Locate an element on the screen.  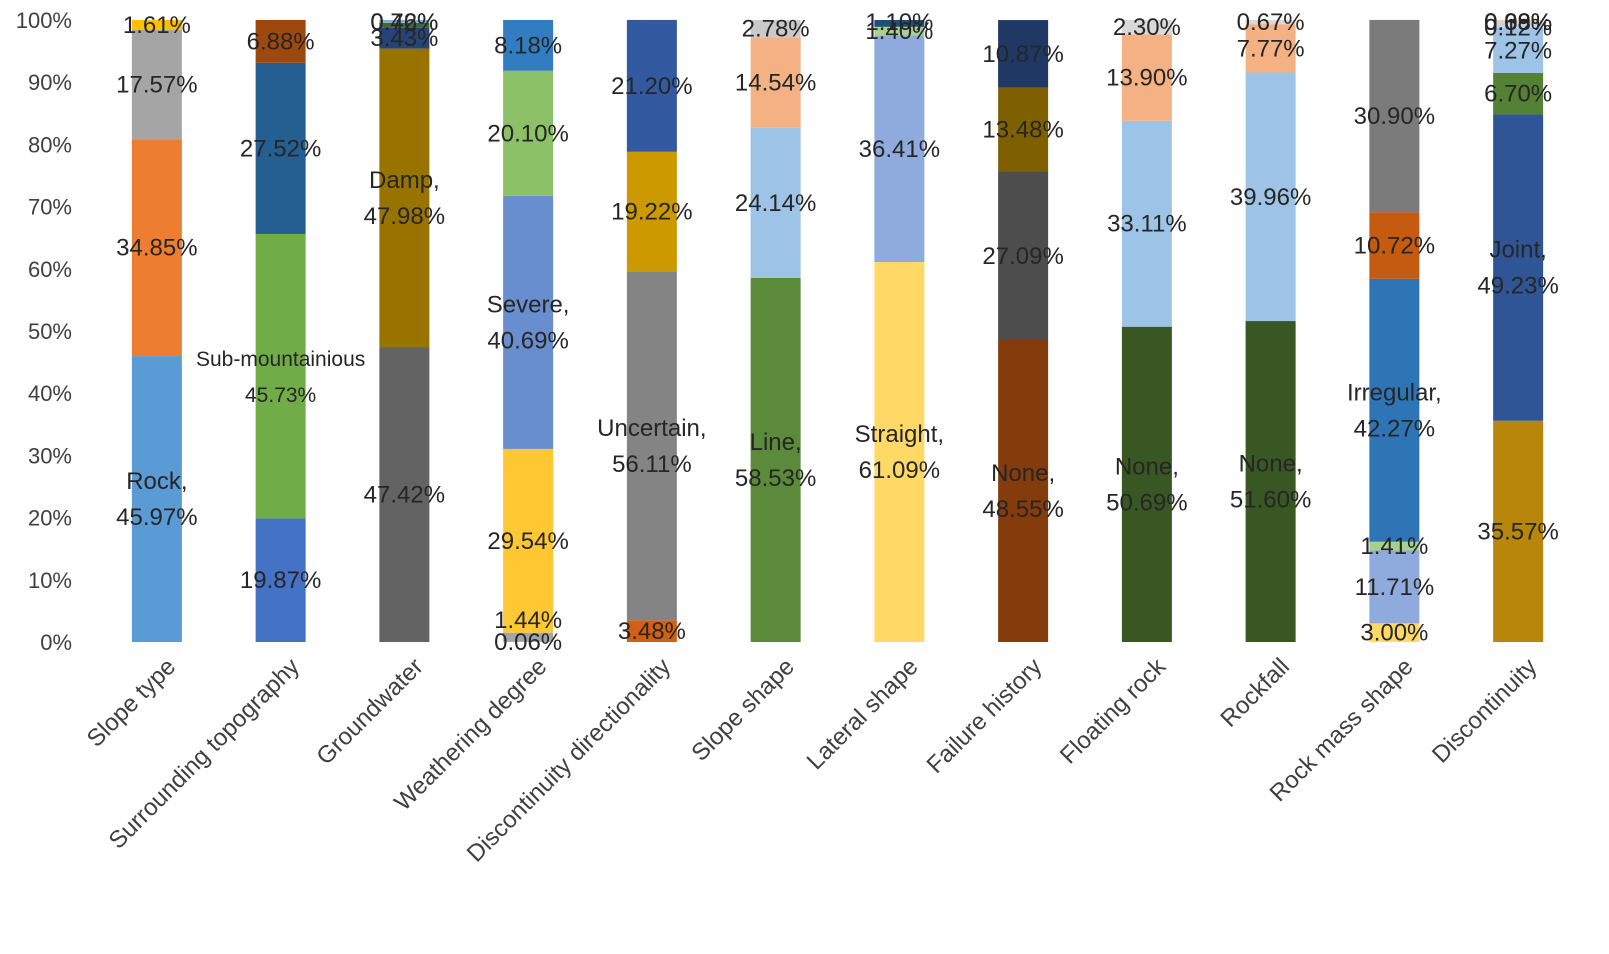
x-tick-label: Slope type is located at coordinates (131, 702).